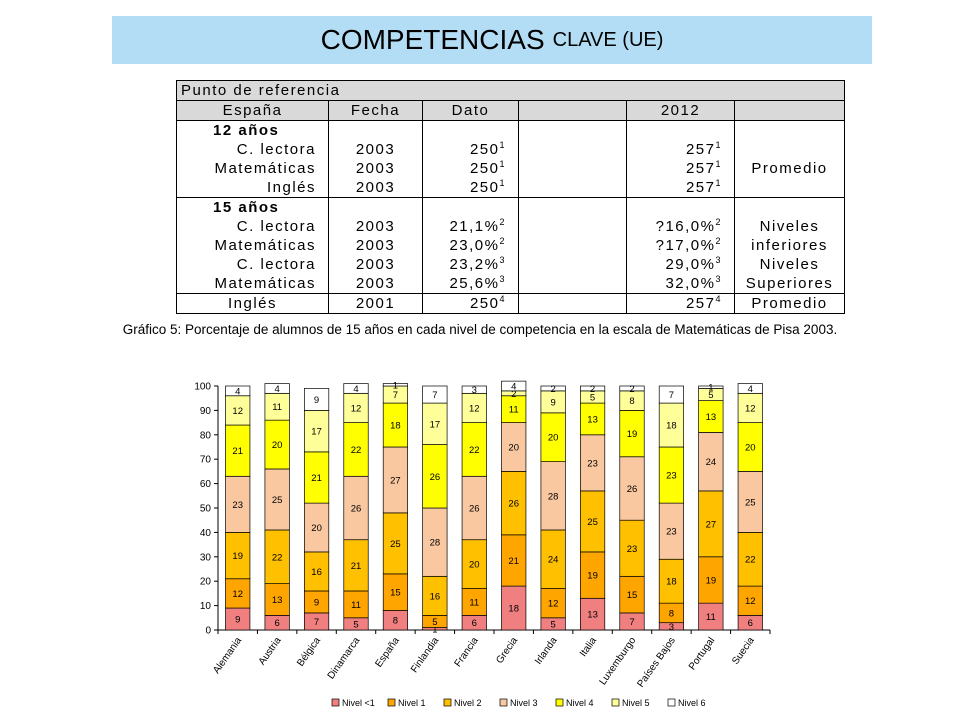 The height and width of the screenshot is (720, 960). What do you see at coordinates (412, 703) in the screenshot?
I see `legend-label: Nivel 1` at bounding box center [412, 703].